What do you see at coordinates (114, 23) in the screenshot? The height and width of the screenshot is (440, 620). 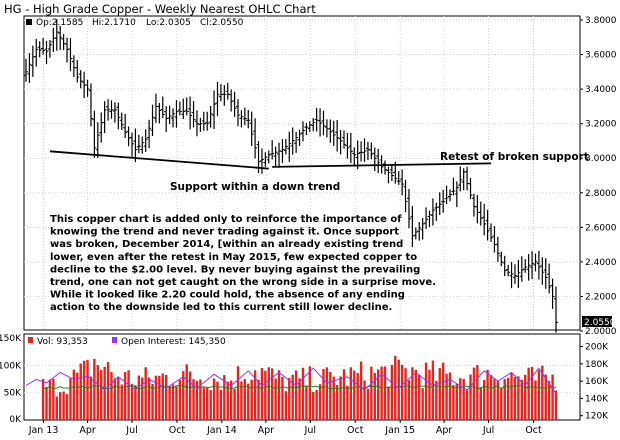 I see `legend-high: Hi:2.1710` at bounding box center [114, 23].